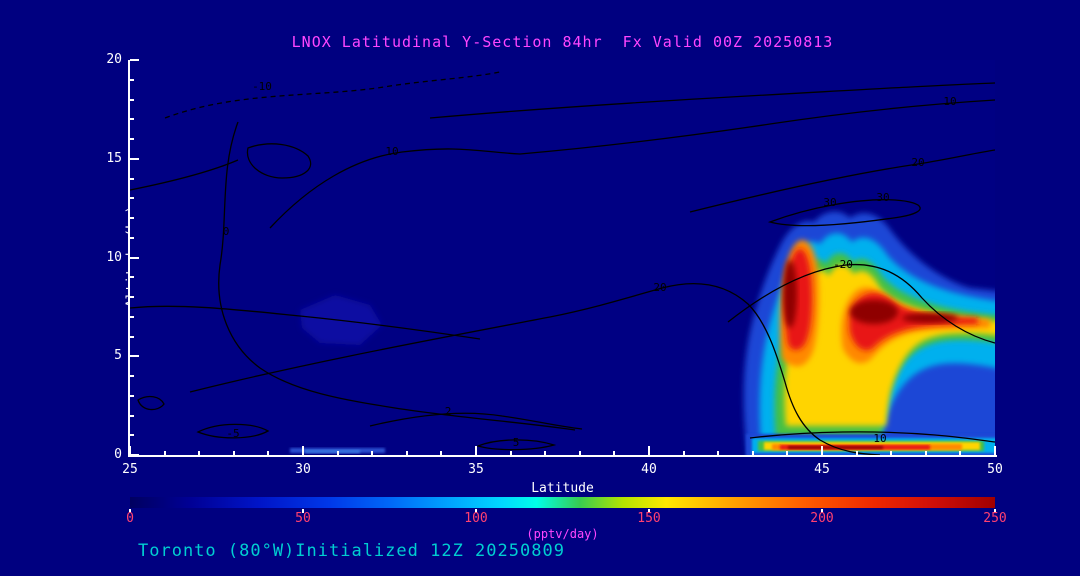  I want to click on contour-label: 20, so click(917, 162).